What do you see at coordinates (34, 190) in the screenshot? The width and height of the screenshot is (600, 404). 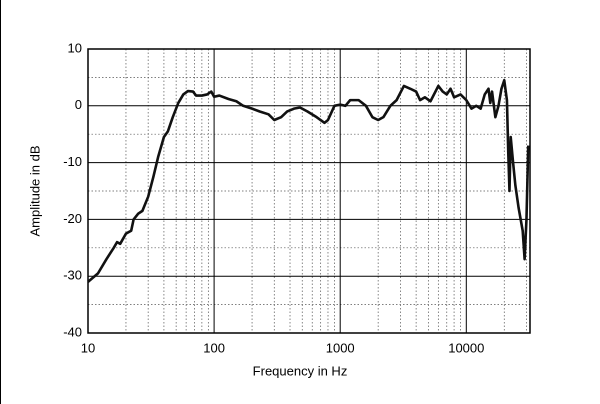 I see `y-axis-label: Amplitude in dB` at bounding box center [34, 190].